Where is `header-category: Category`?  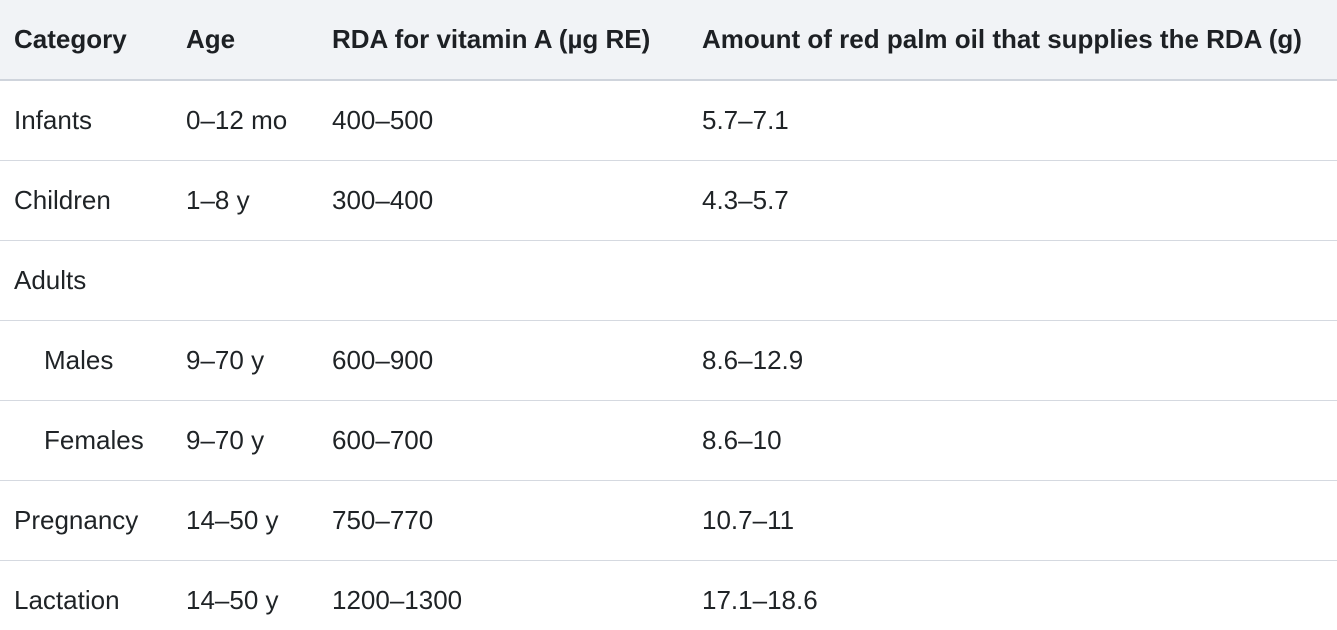 header-category: Category is located at coordinates (86, 40).